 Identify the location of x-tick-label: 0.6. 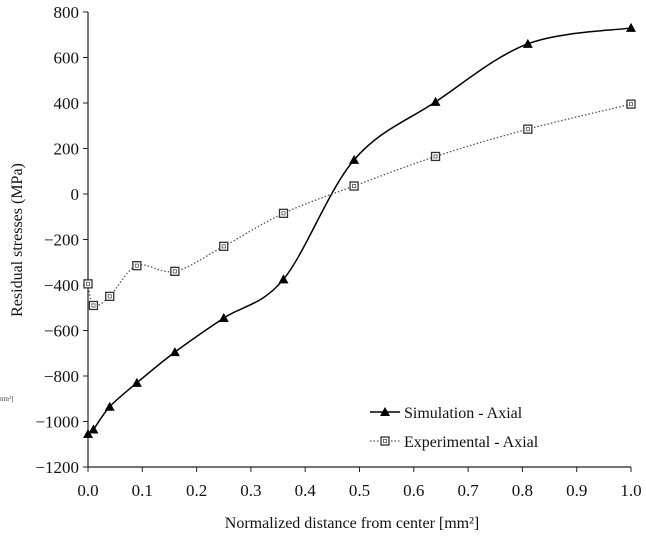
(413, 490).